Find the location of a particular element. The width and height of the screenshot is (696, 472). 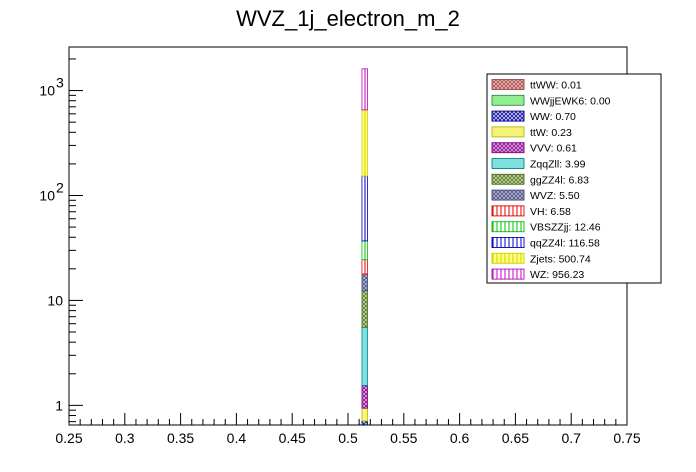

legend-swatch-vbszzjj is located at coordinates (508, 227).